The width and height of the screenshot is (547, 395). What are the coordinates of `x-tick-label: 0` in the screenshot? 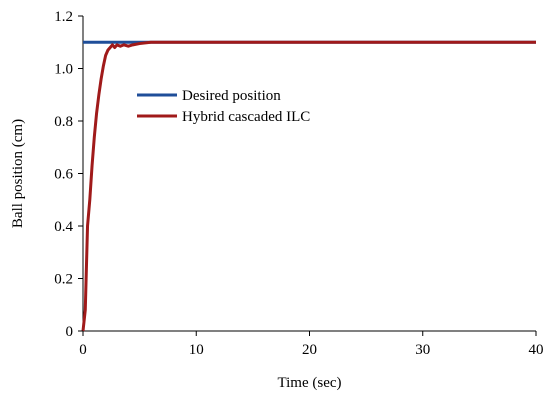 It's located at (83, 350).